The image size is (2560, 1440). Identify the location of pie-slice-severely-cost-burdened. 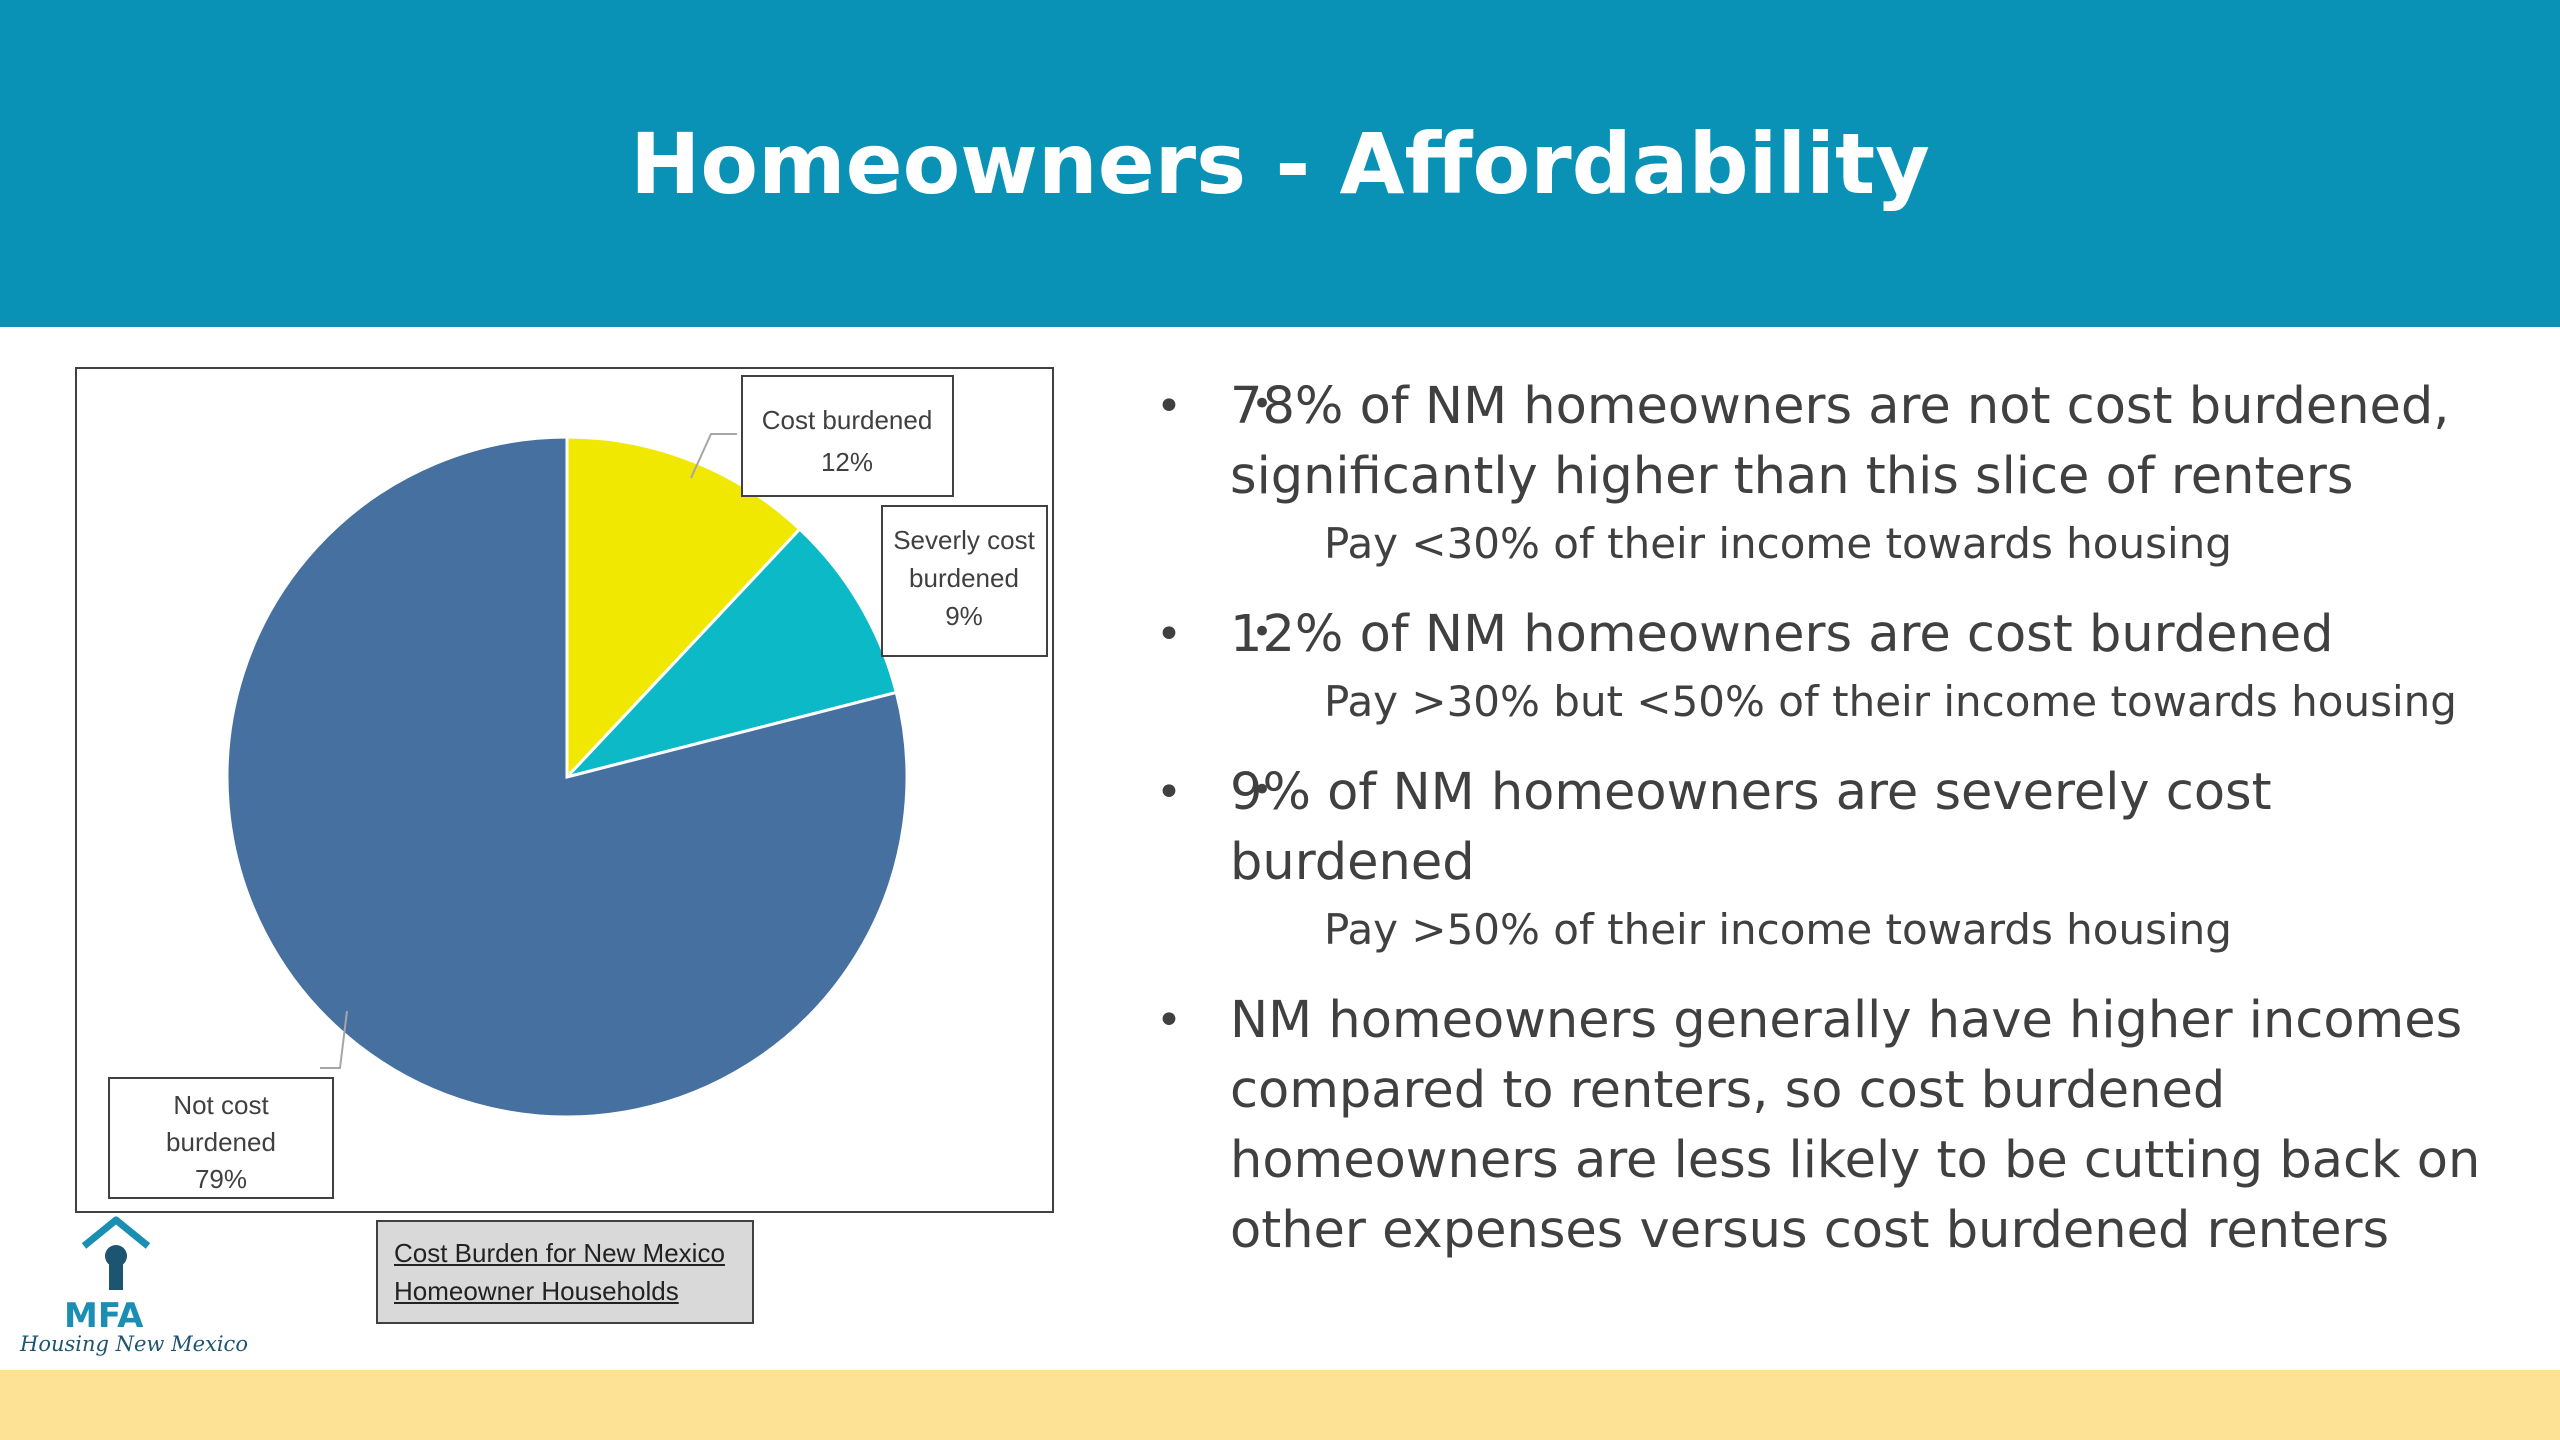
(730, 653).